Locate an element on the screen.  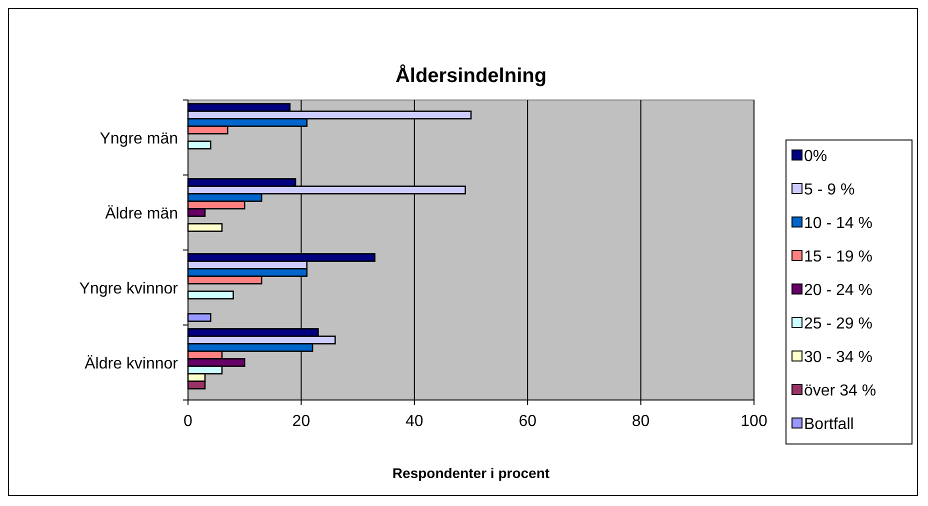
chart-title: Åldersindelning is located at coordinates (471, 75).